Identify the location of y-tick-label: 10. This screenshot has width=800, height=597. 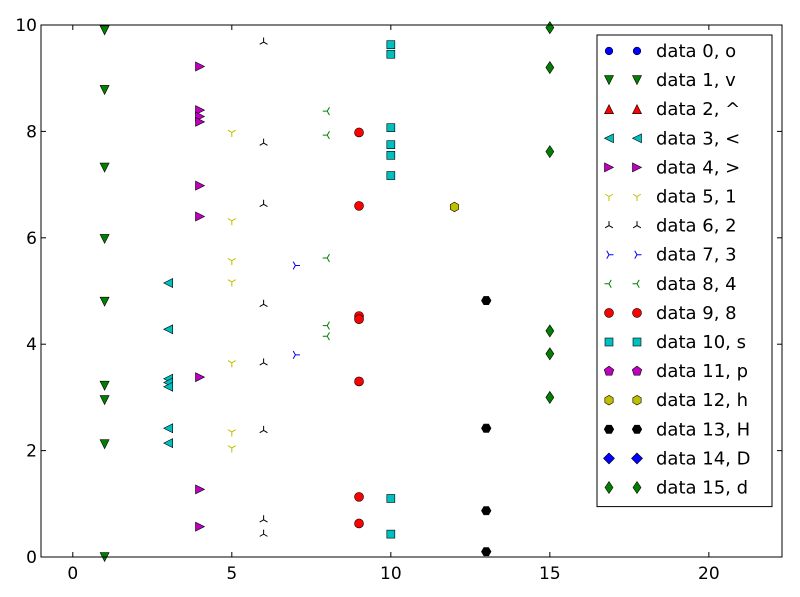
(26, 26).